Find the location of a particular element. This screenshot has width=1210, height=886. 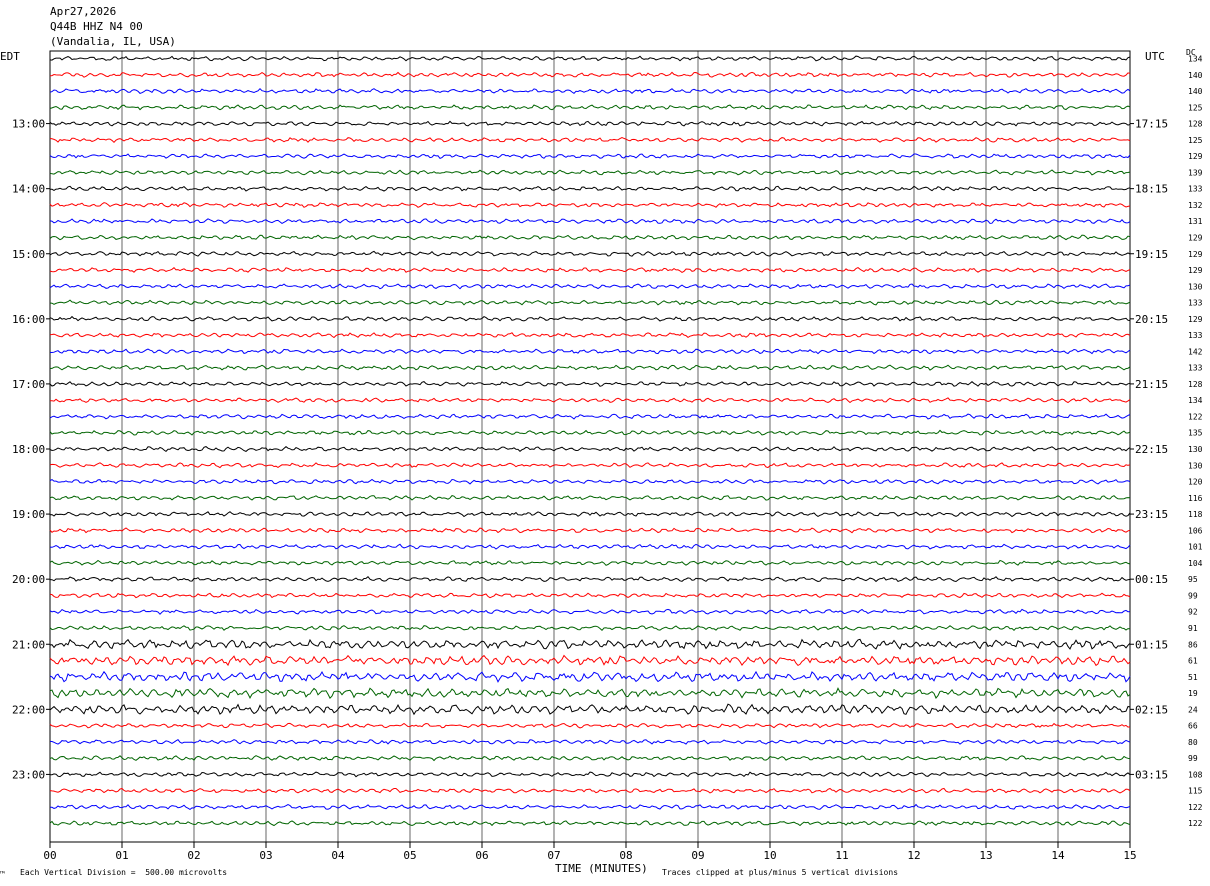

left-time-label: 20:00 is located at coordinates (28, 579).